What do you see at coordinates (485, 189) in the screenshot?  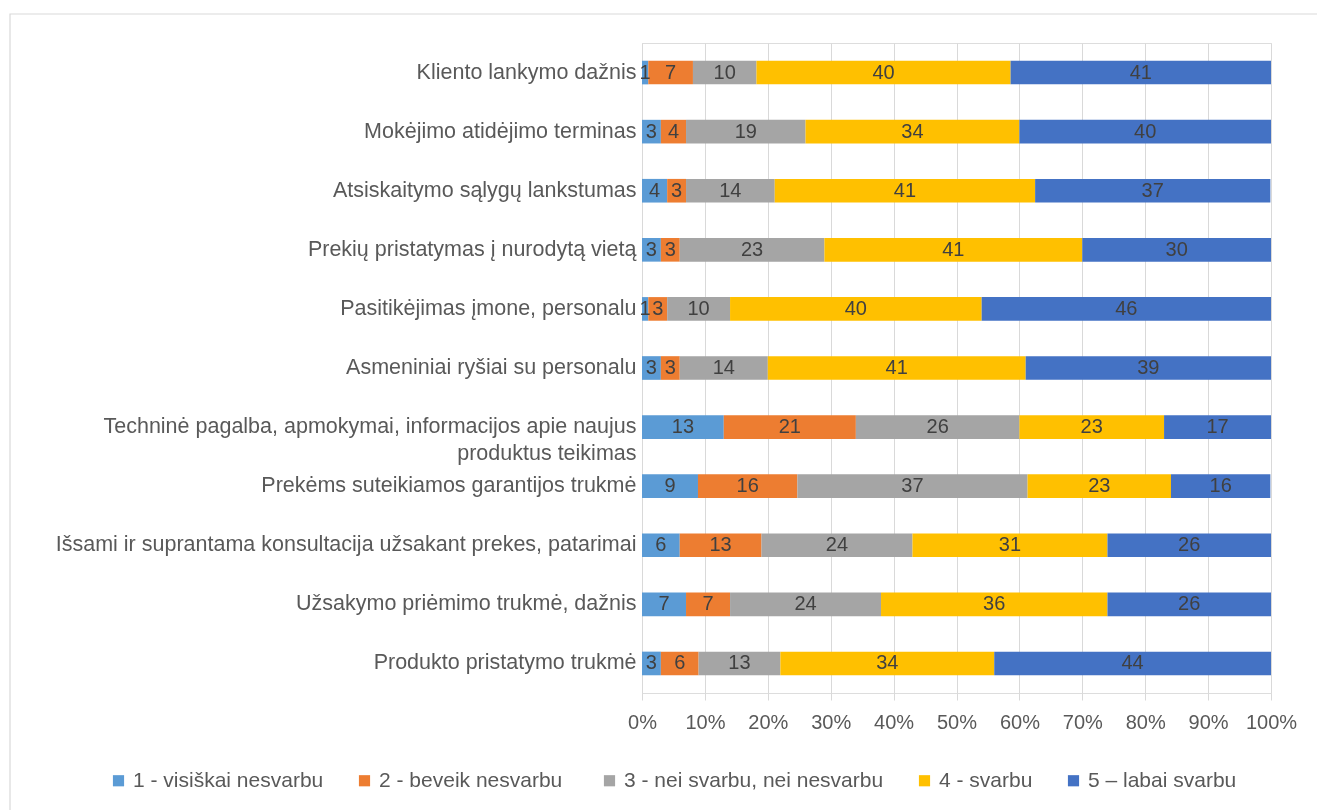 I see `y-tick-label: Atsiskaitymo sąlygų lankstumas` at bounding box center [485, 189].